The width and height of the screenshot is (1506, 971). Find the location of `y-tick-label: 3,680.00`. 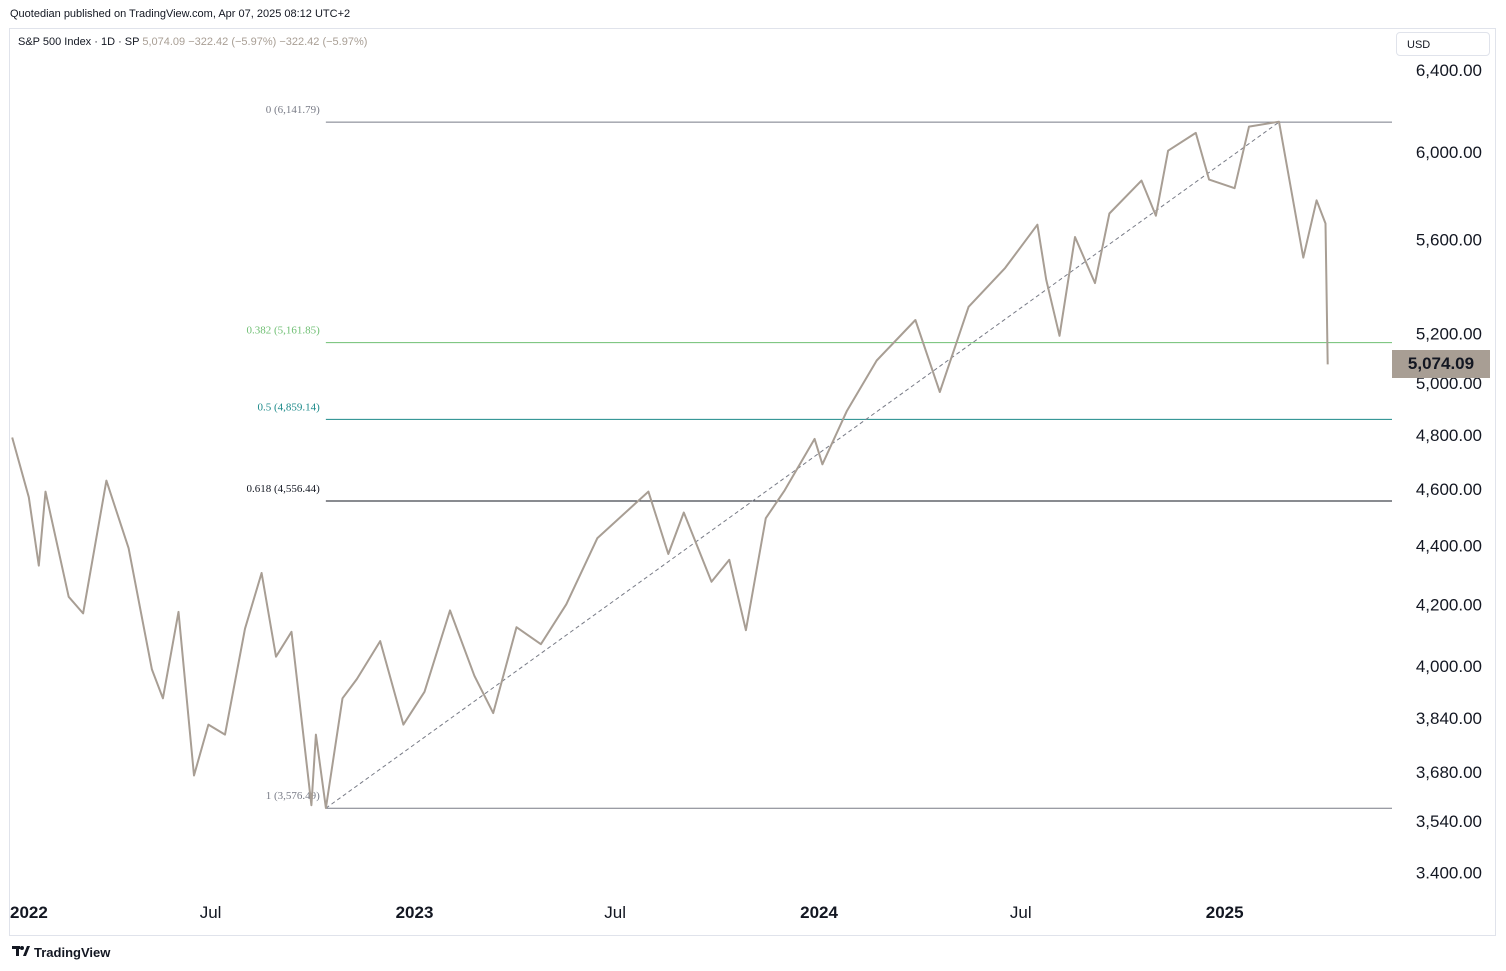

y-tick-label: 3,680.00 is located at coordinates (1449, 772).